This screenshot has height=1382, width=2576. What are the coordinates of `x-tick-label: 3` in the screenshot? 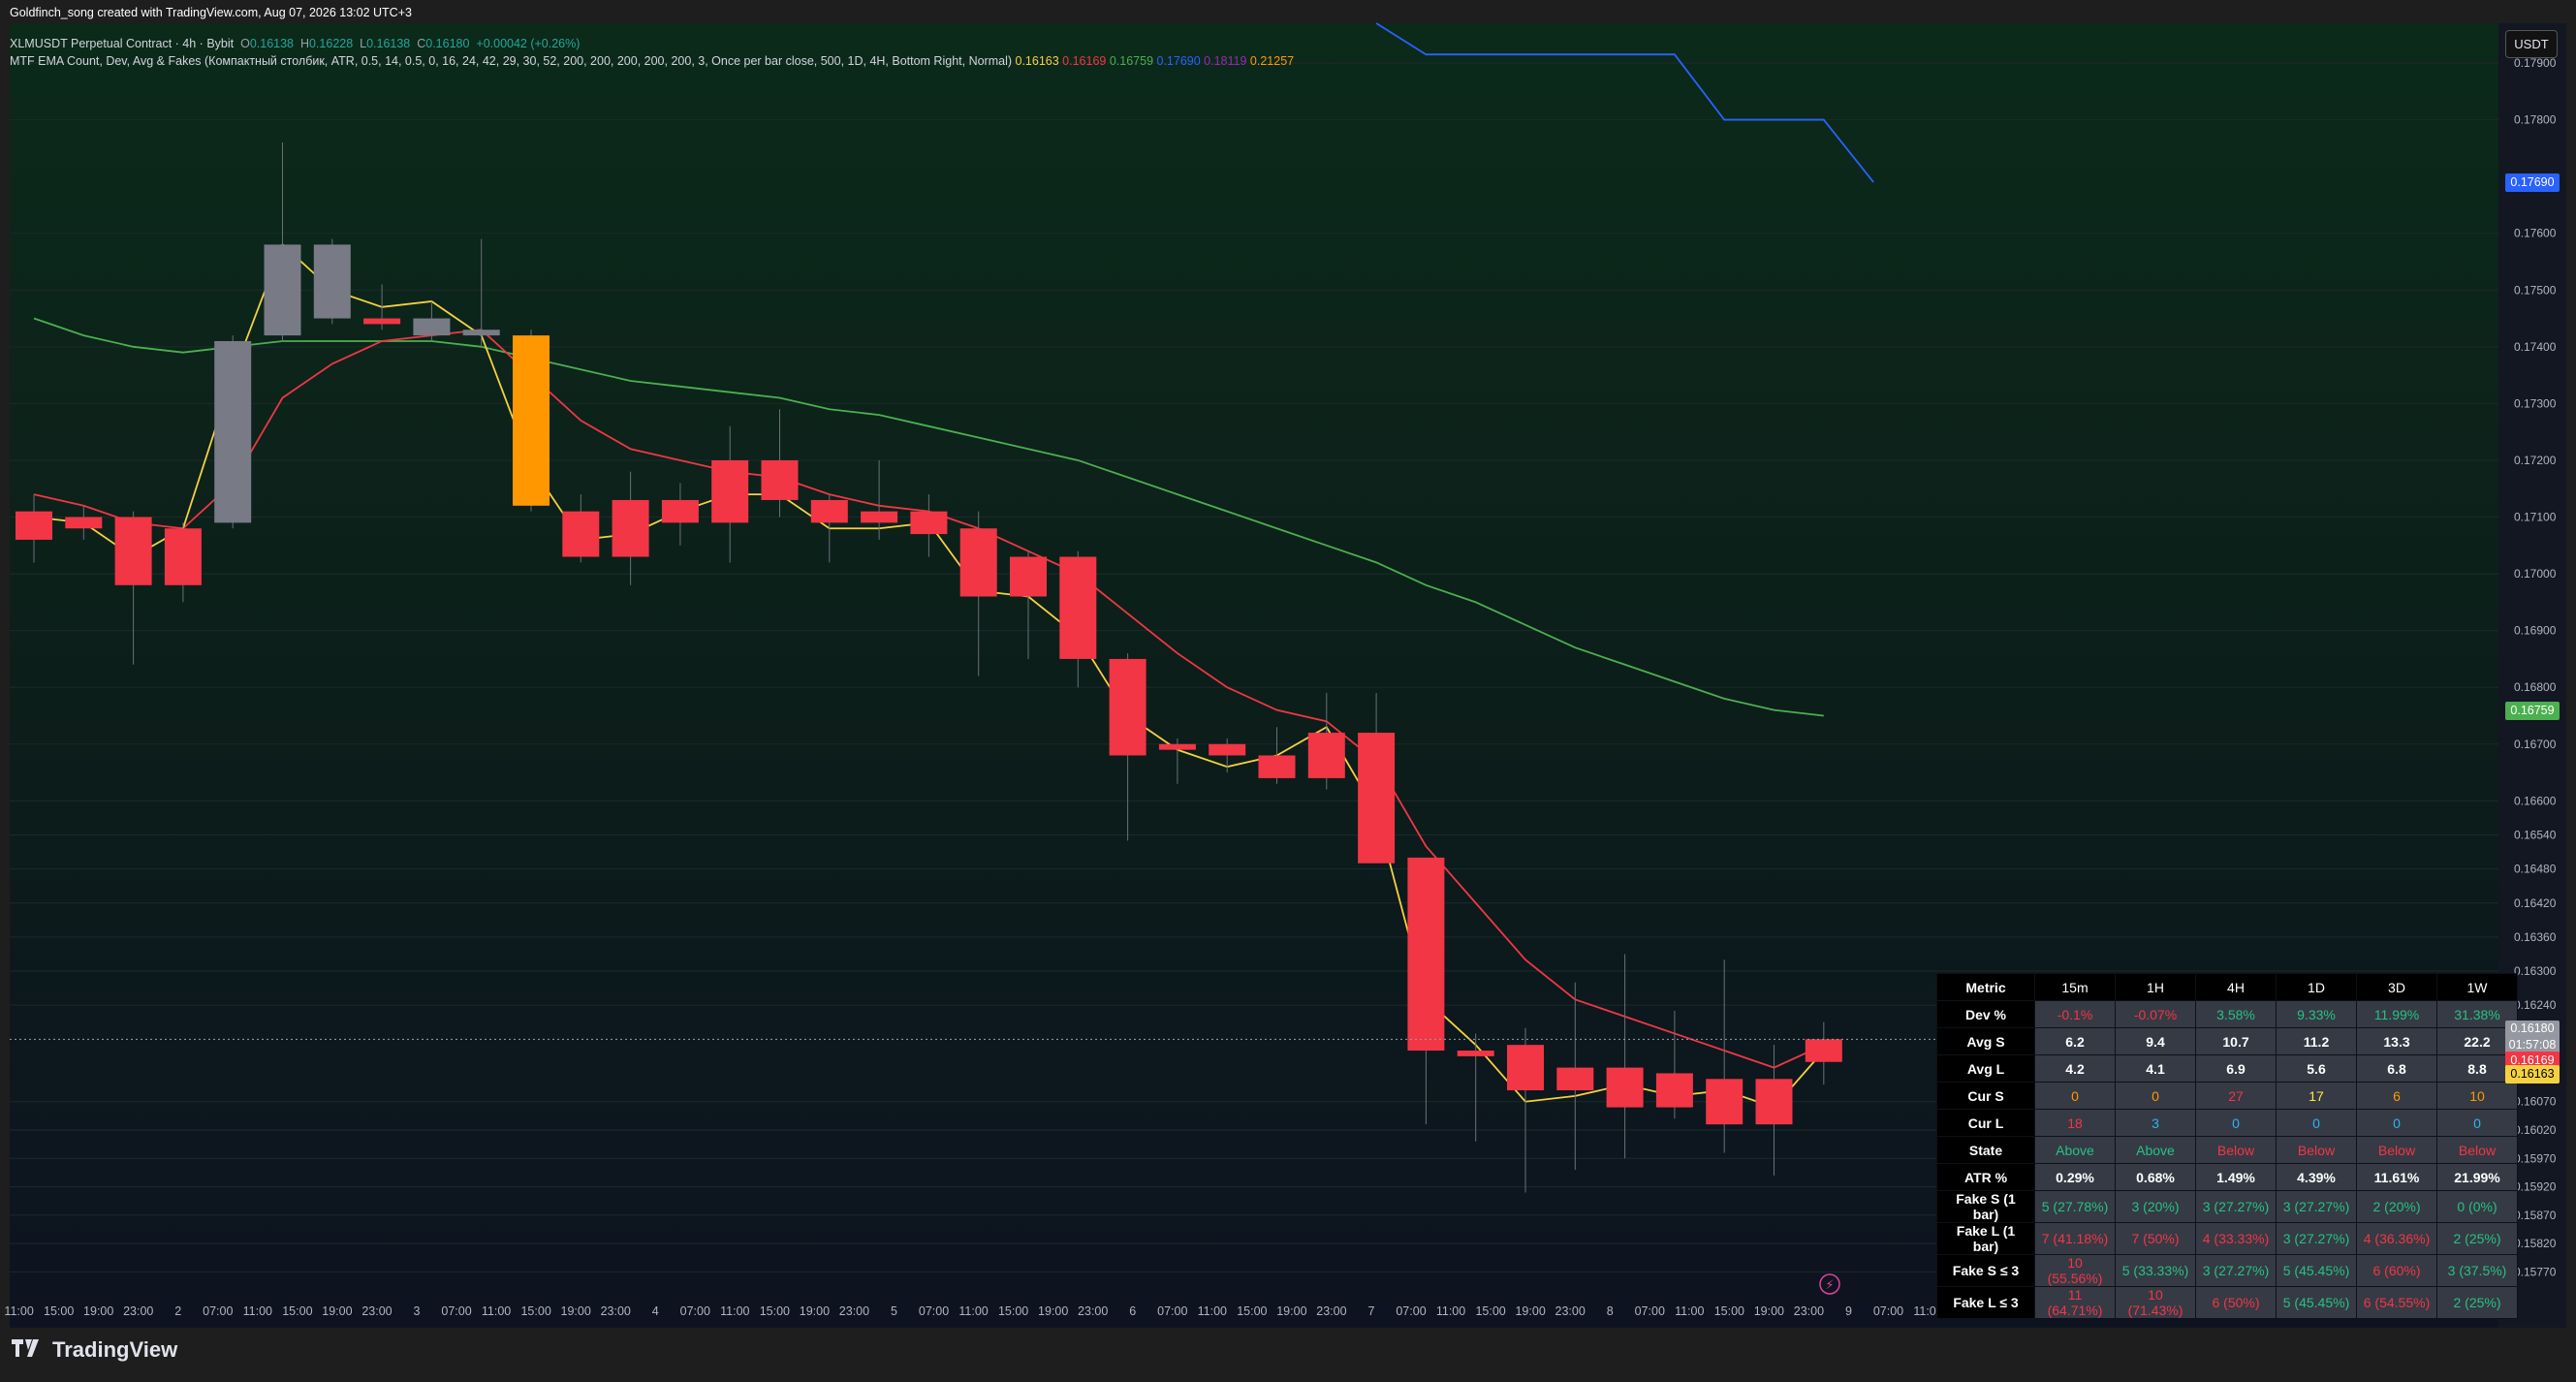 It's located at (417, 1311).